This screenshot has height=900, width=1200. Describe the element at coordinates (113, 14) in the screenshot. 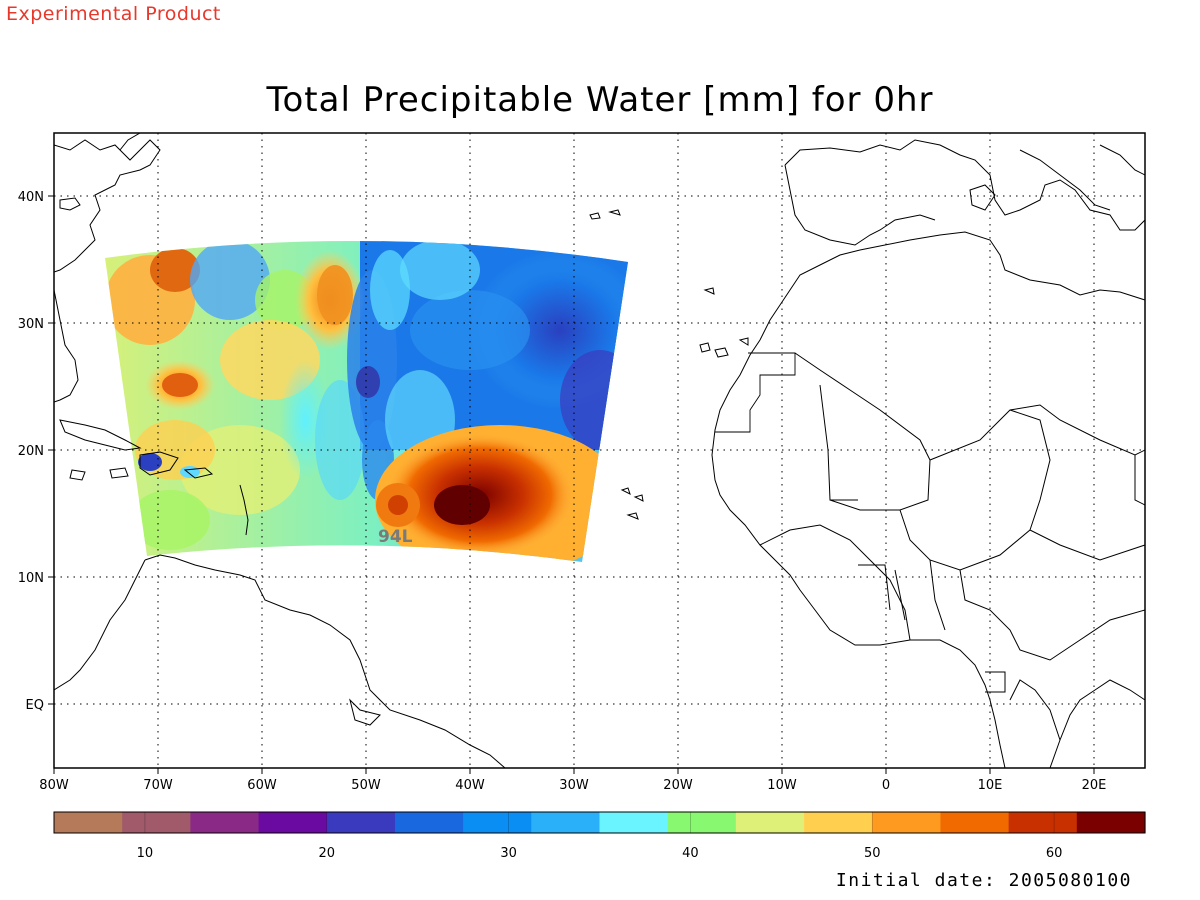

I see `experimental-product-label: Experimental Product` at that location.